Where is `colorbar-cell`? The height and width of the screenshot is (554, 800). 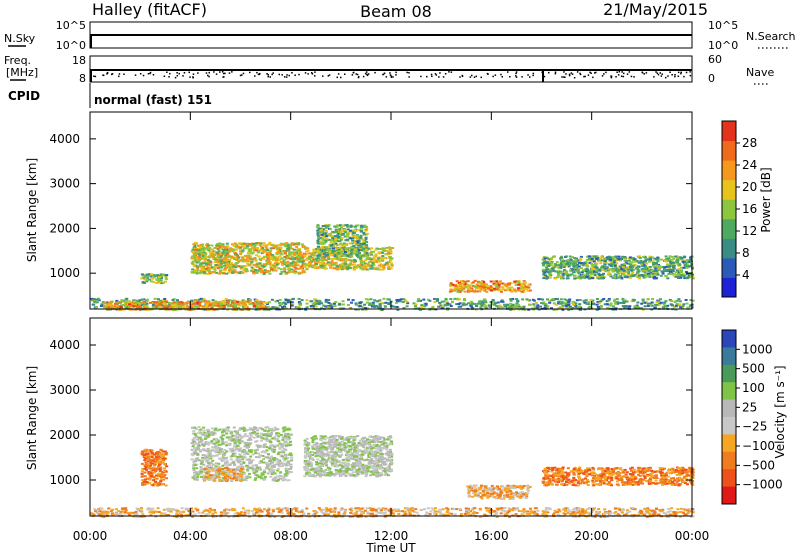
colorbar-cell is located at coordinates (729, 228).